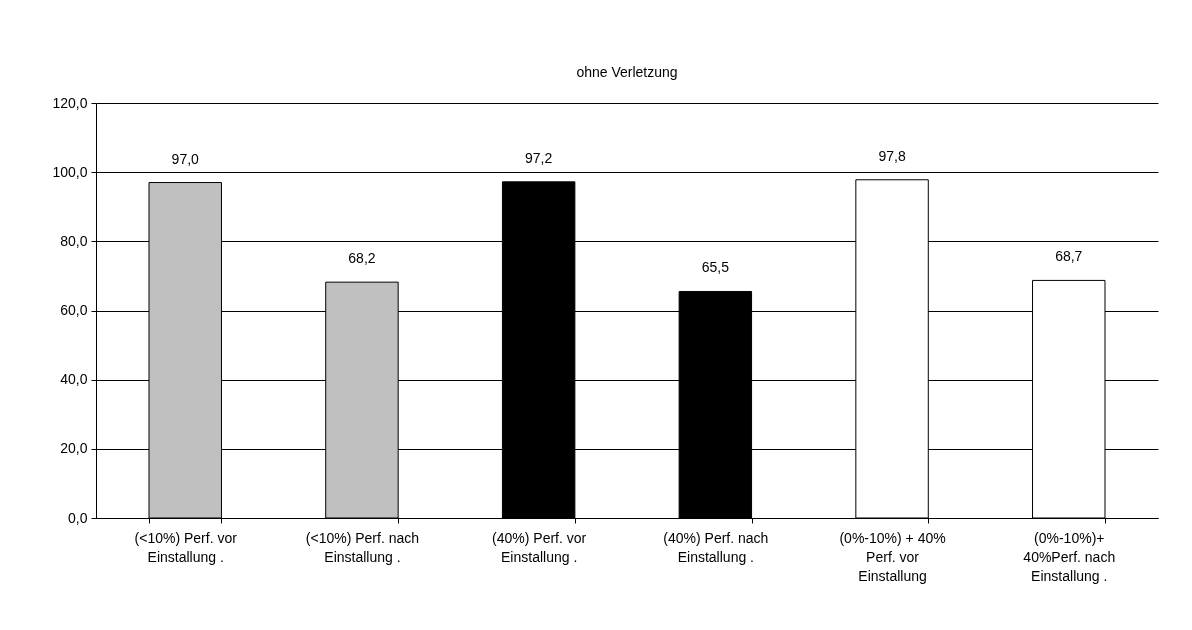 This screenshot has width=1192, height=630. Describe the element at coordinates (539, 157) in the screenshot. I see `data-label: 97,2` at that location.